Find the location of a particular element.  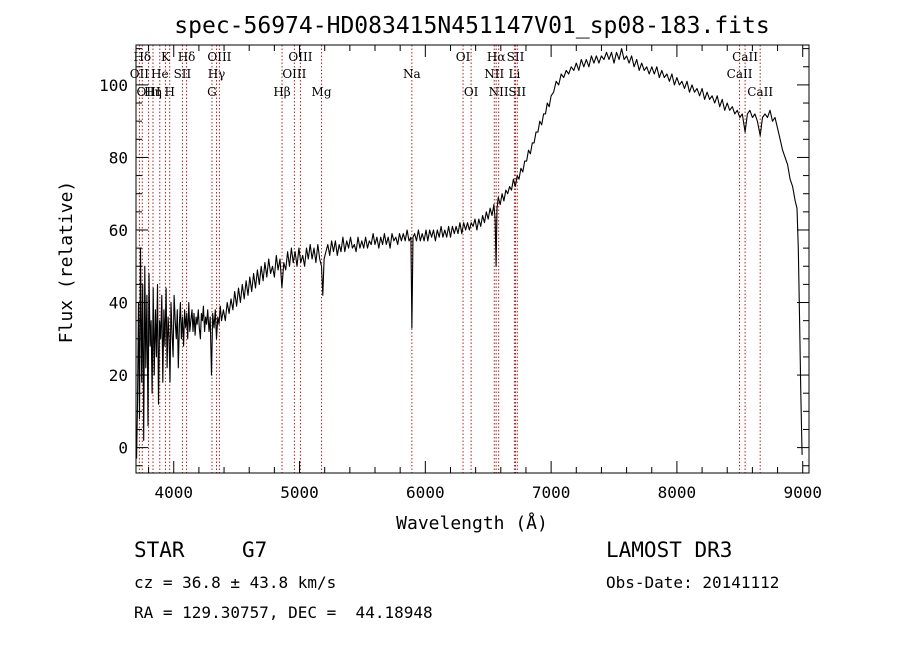

x-tick-label-2: 6000 is located at coordinates (425, 492).